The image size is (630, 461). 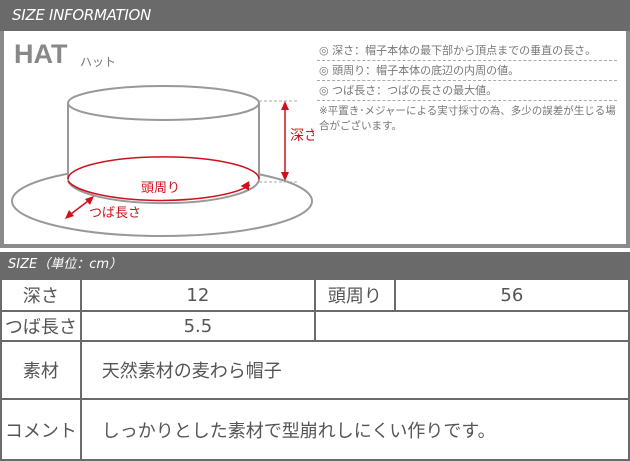 What do you see at coordinates (315, 15) in the screenshot?
I see `size-information-header: SIZE INFORMATION` at bounding box center [315, 15].